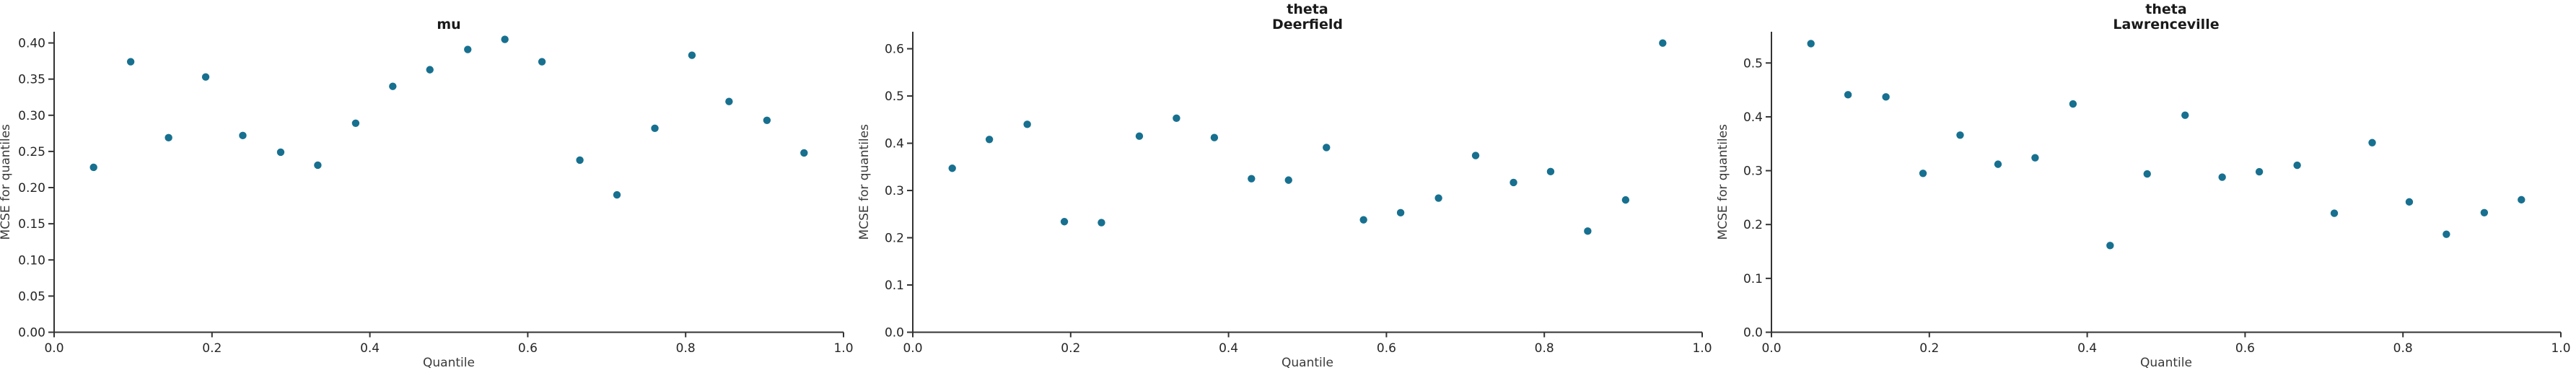 The width and height of the screenshot is (2576, 373). What do you see at coordinates (31, 116) in the screenshot?
I see `y-tick-label: 0.30` at bounding box center [31, 116].